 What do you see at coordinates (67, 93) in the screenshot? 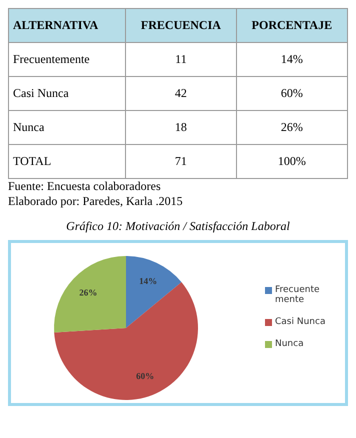
I see `text: Casi Nunca` at bounding box center [67, 93].